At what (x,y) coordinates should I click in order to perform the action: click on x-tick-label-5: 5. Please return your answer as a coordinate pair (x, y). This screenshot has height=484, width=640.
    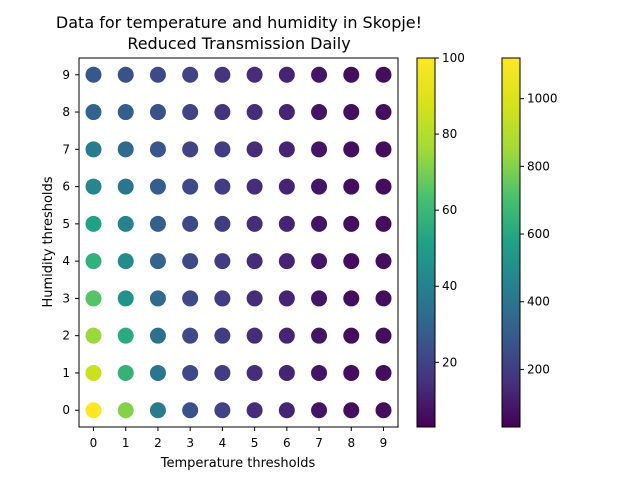
    Looking at the image, I should click on (255, 443).